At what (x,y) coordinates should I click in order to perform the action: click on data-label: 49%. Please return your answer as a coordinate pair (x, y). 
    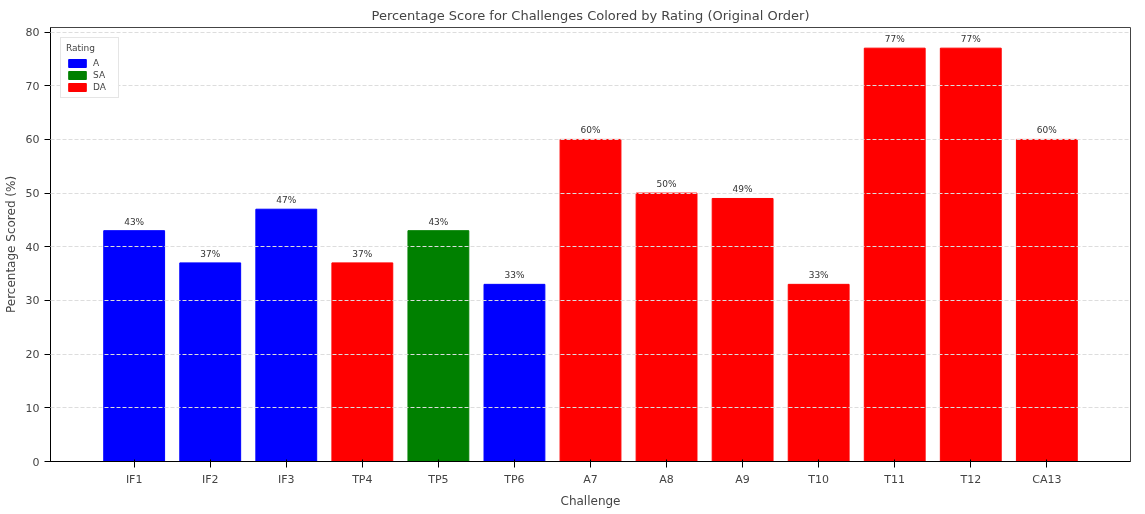
    Looking at the image, I should click on (743, 189).